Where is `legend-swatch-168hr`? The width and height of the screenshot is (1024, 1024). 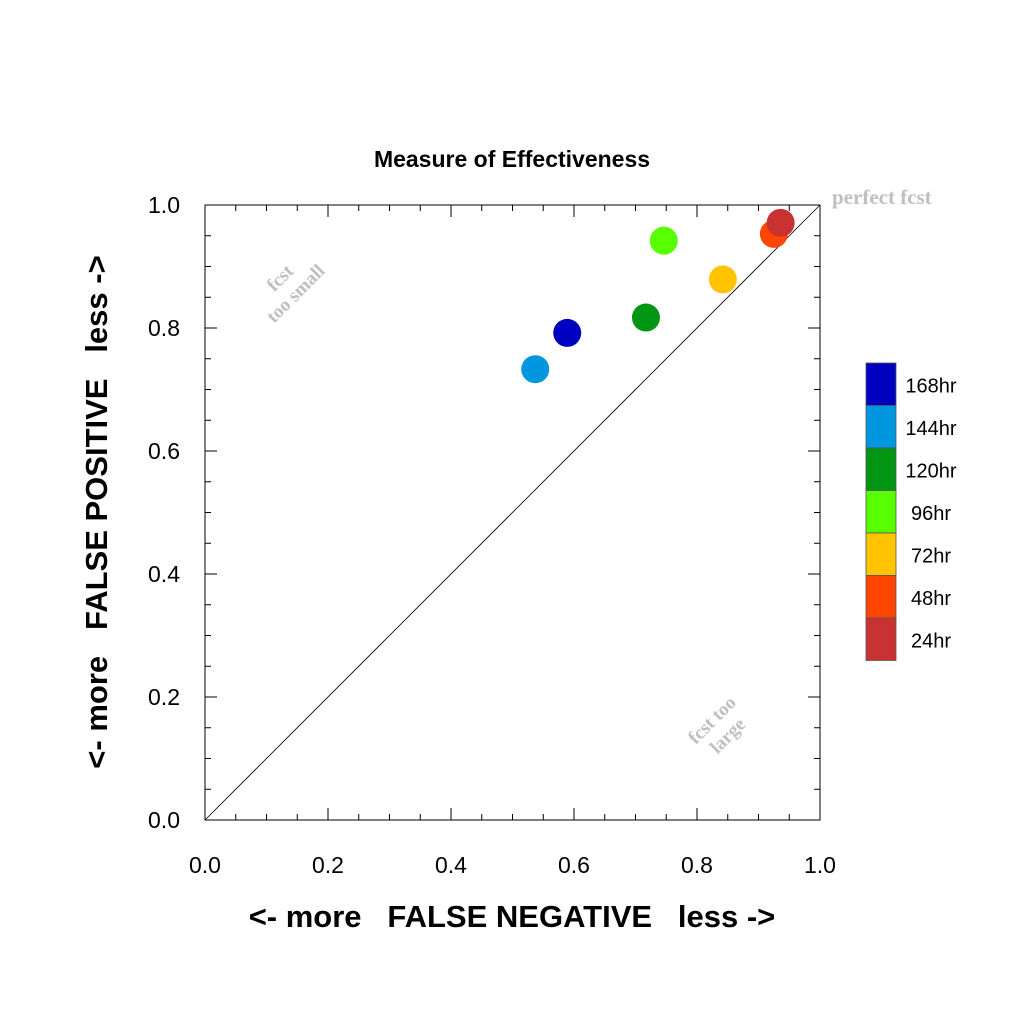
legend-swatch-168hr is located at coordinates (881, 384).